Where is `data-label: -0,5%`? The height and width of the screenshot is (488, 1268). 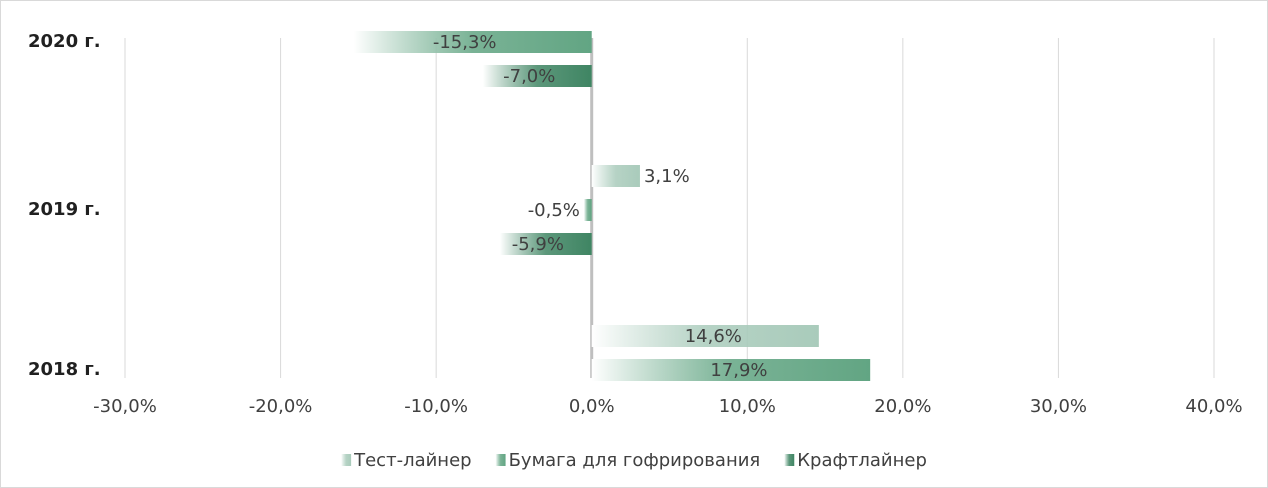 data-label: -0,5% is located at coordinates (554, 210).